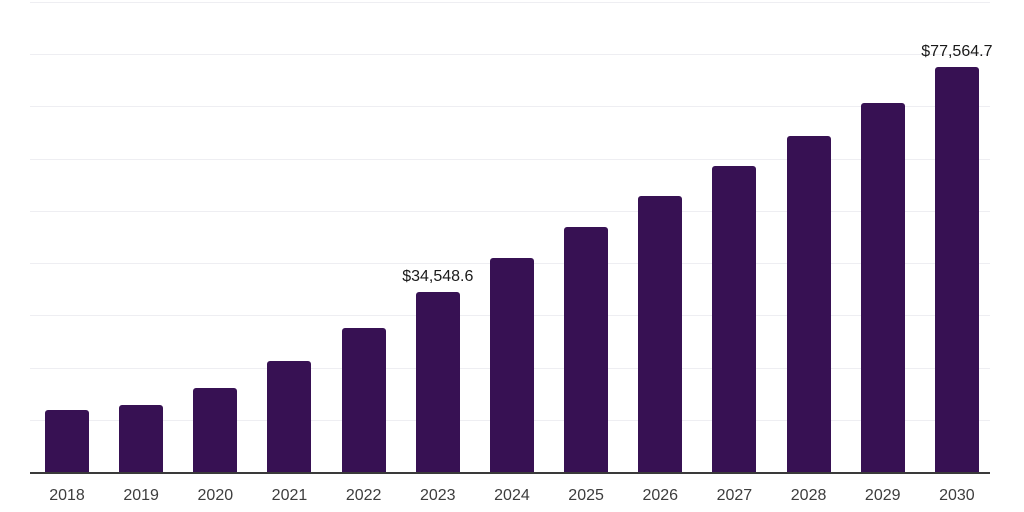 The height and width of the screenshot is (512, 1024). I want to click on x-axis-label-2024: 2024, so click(512, 495).